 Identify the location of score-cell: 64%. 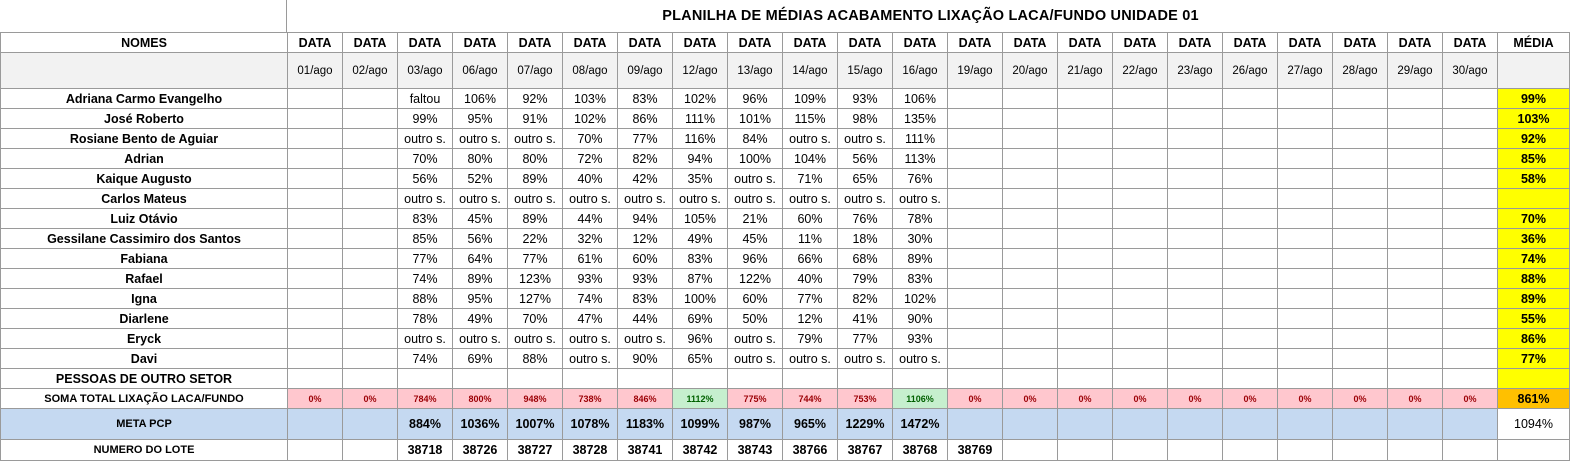
(480, 258).